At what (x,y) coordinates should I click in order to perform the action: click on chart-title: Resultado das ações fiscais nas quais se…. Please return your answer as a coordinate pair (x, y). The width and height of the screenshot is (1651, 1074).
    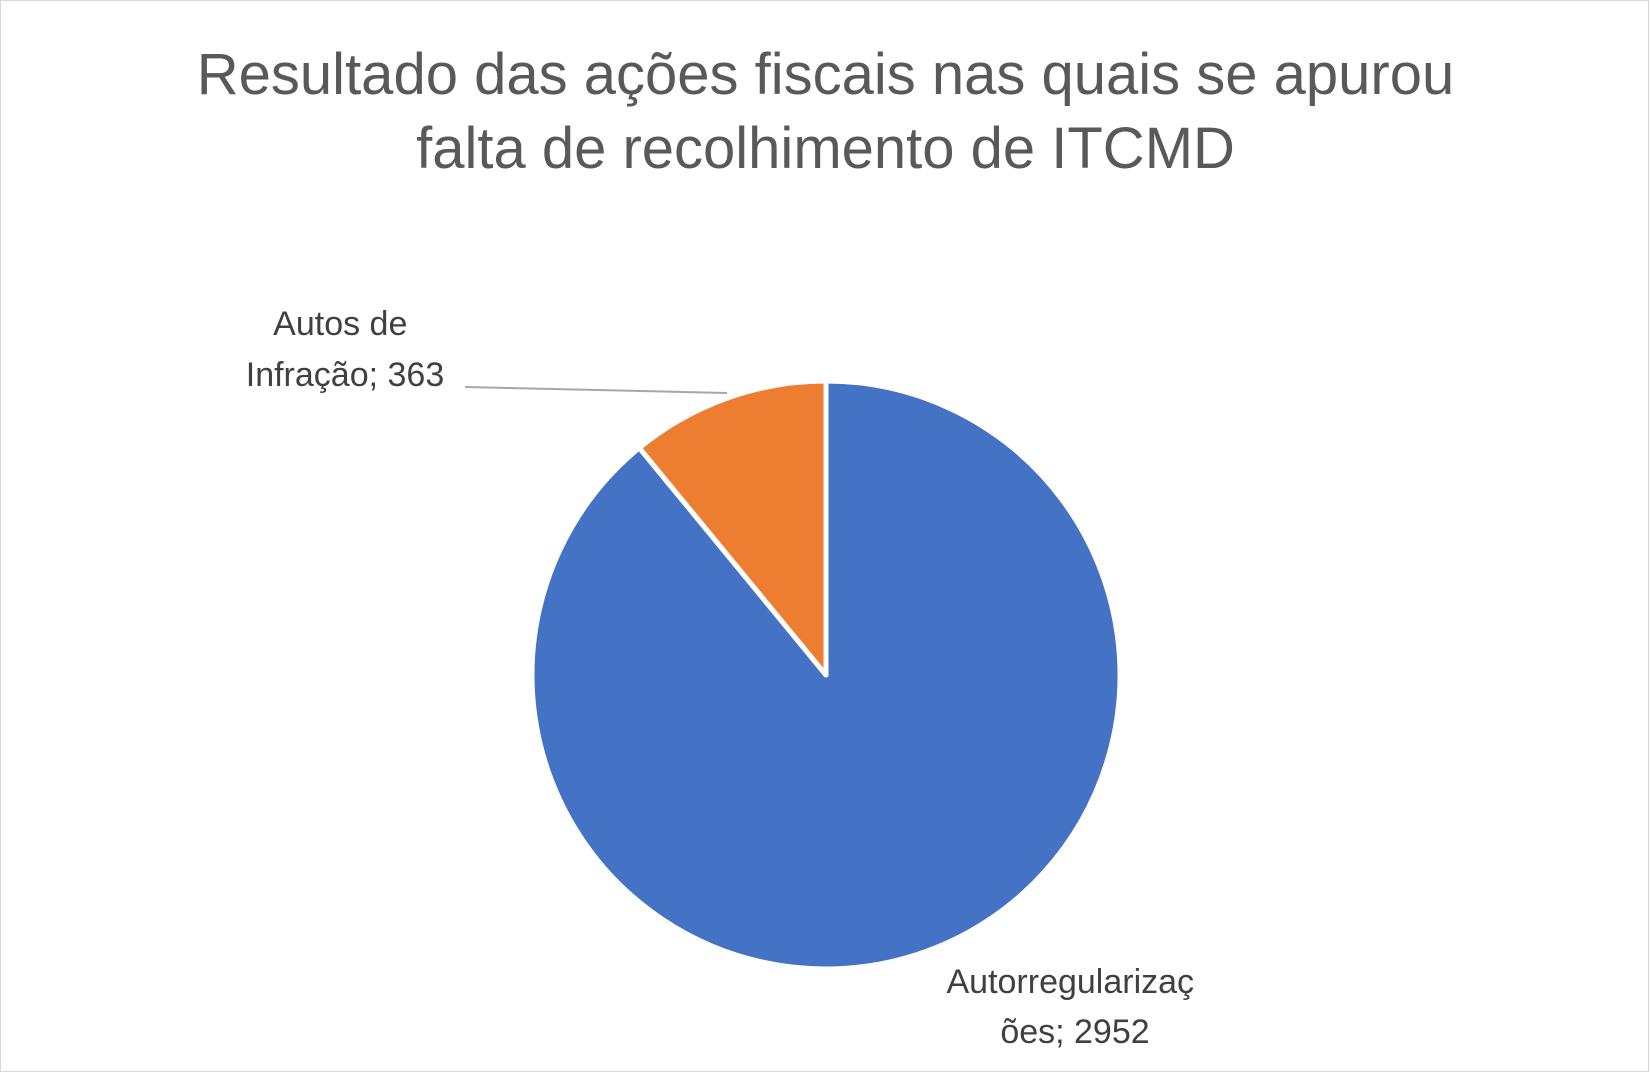
    Looking at the image, I should click on (825, 112).